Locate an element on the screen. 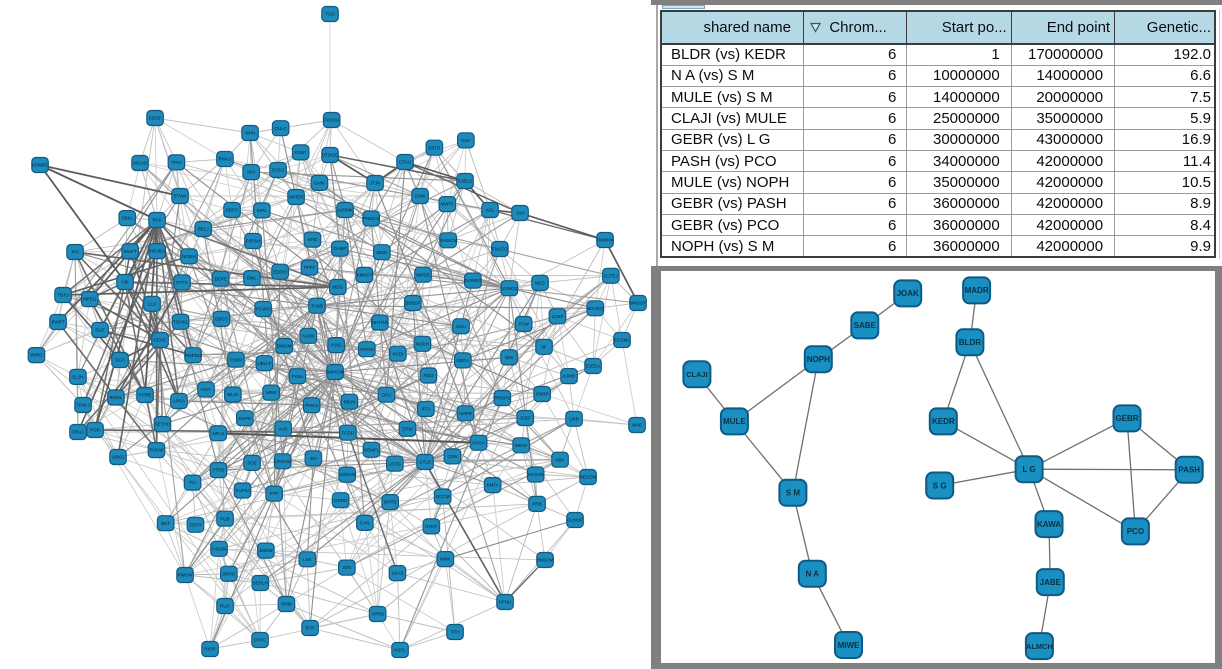 The width and height of the screenshot is (1222, 669). svg-text: PCWO is located at coordinates (263, 309).